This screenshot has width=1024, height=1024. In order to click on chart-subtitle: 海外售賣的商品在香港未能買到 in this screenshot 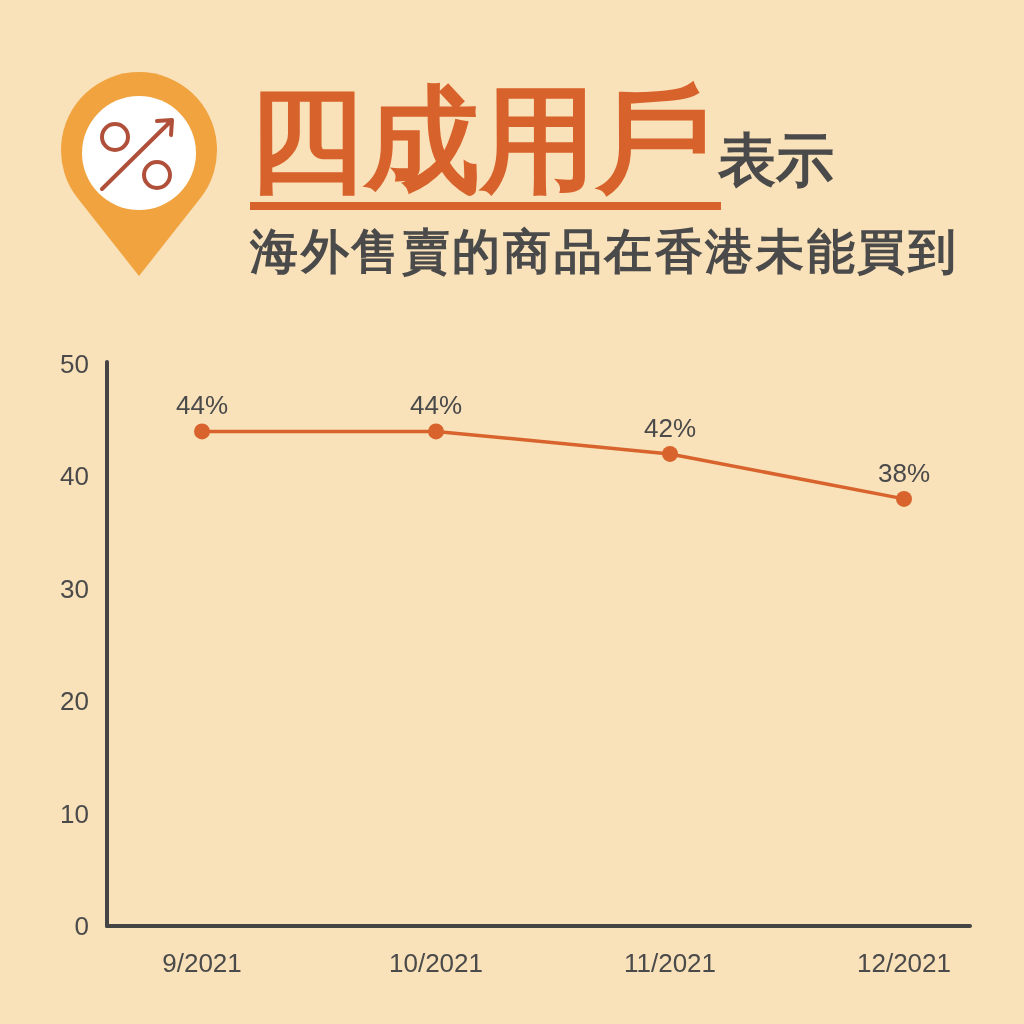, I will do `click(604, 251)`.